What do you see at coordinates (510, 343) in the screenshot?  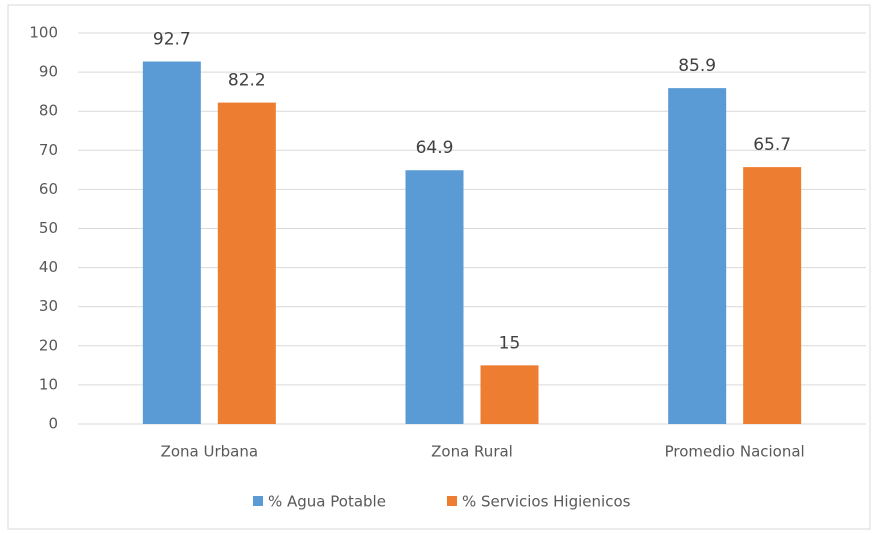 I see `data-label: 15` at bounding box center [510, 343].